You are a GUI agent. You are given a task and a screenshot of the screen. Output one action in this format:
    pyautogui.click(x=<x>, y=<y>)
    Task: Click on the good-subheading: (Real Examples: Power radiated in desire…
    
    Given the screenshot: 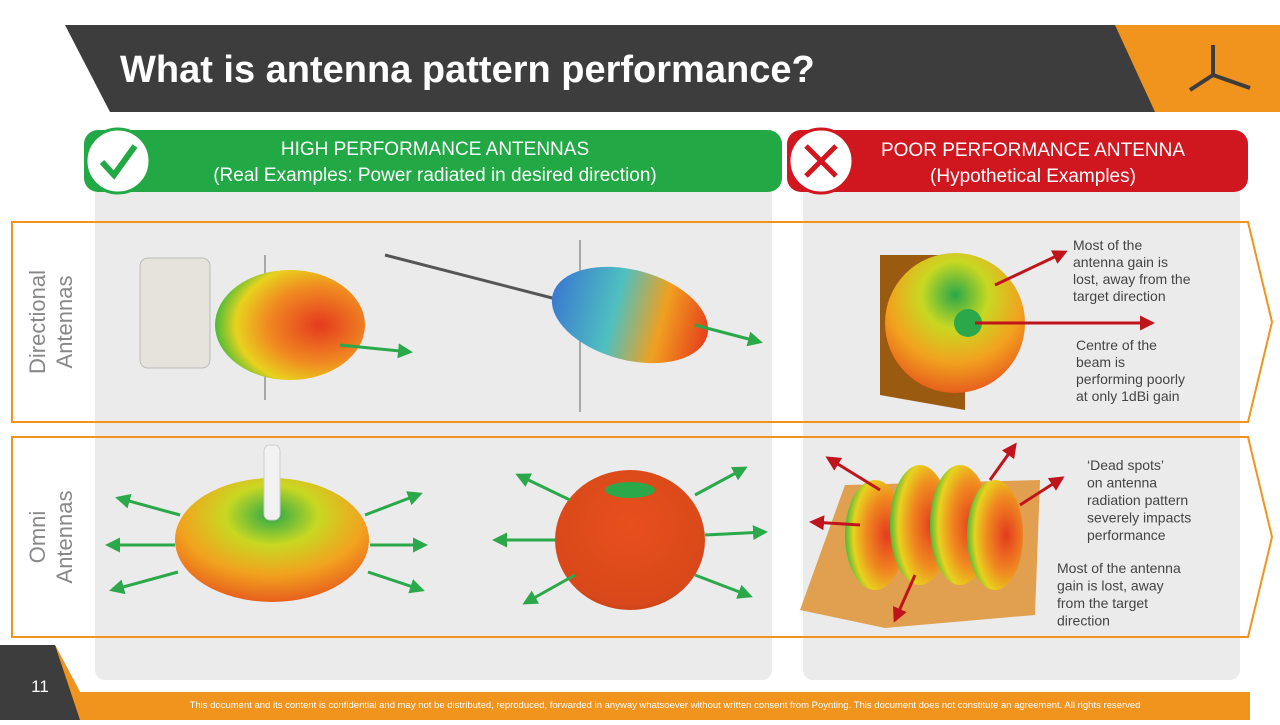 What is the action you would take?
    pyautogui.click(x=435, y=175)
    